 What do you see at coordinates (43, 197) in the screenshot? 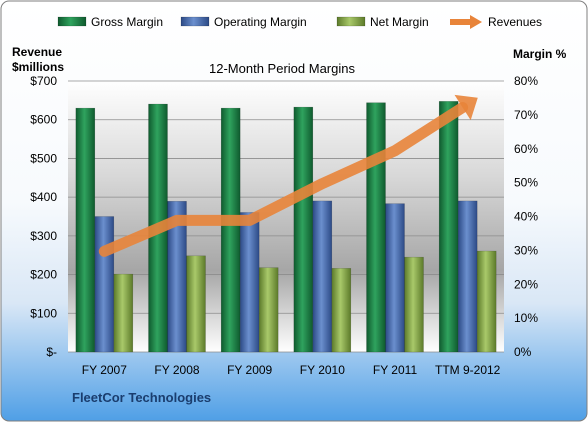
I see `left-tick-label: $400` at bounding box center [43, 197].